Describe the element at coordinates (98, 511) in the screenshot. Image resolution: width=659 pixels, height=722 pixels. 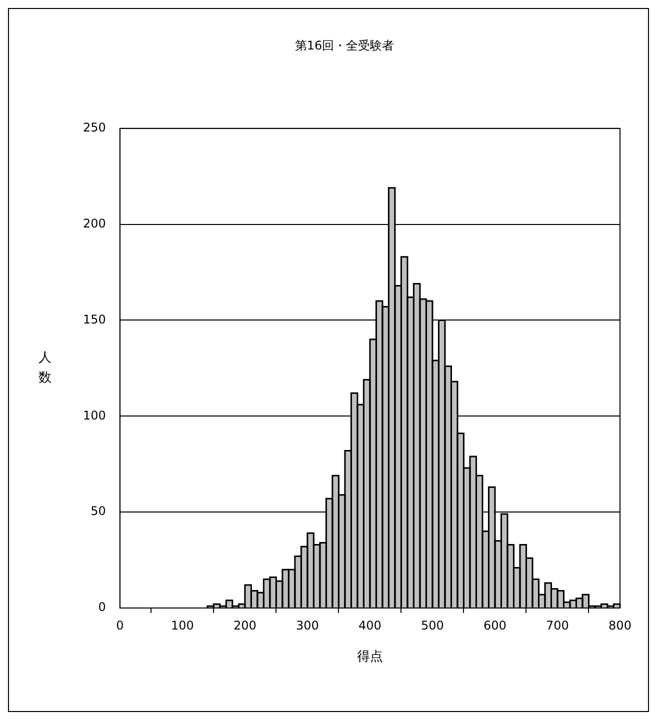
I see `y-tick-label: 50` at that location.